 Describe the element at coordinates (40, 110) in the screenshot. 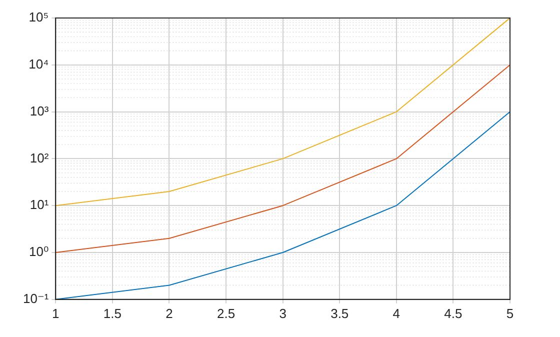

I see `y-tick-label: 10³` at that location.